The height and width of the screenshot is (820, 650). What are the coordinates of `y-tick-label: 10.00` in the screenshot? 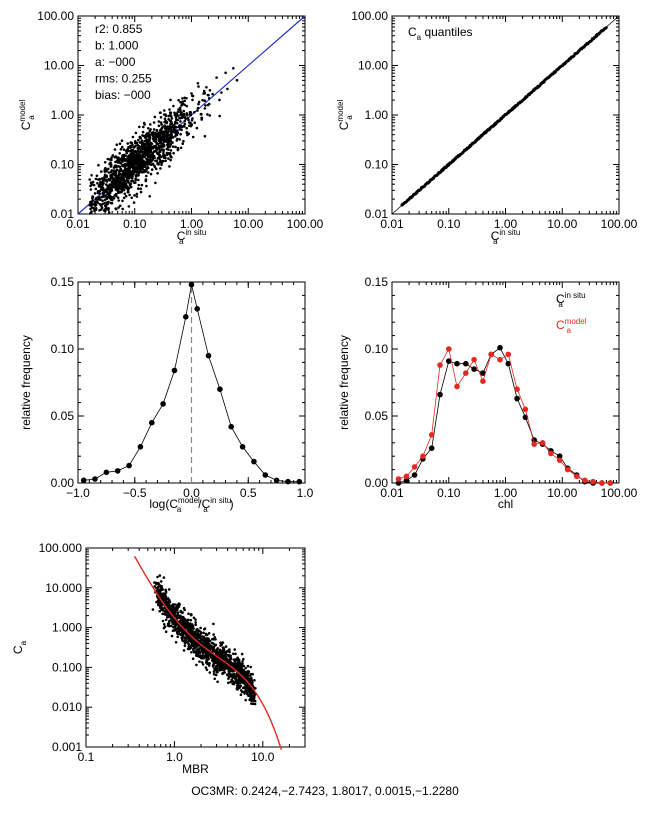 It's located at (373, 66).